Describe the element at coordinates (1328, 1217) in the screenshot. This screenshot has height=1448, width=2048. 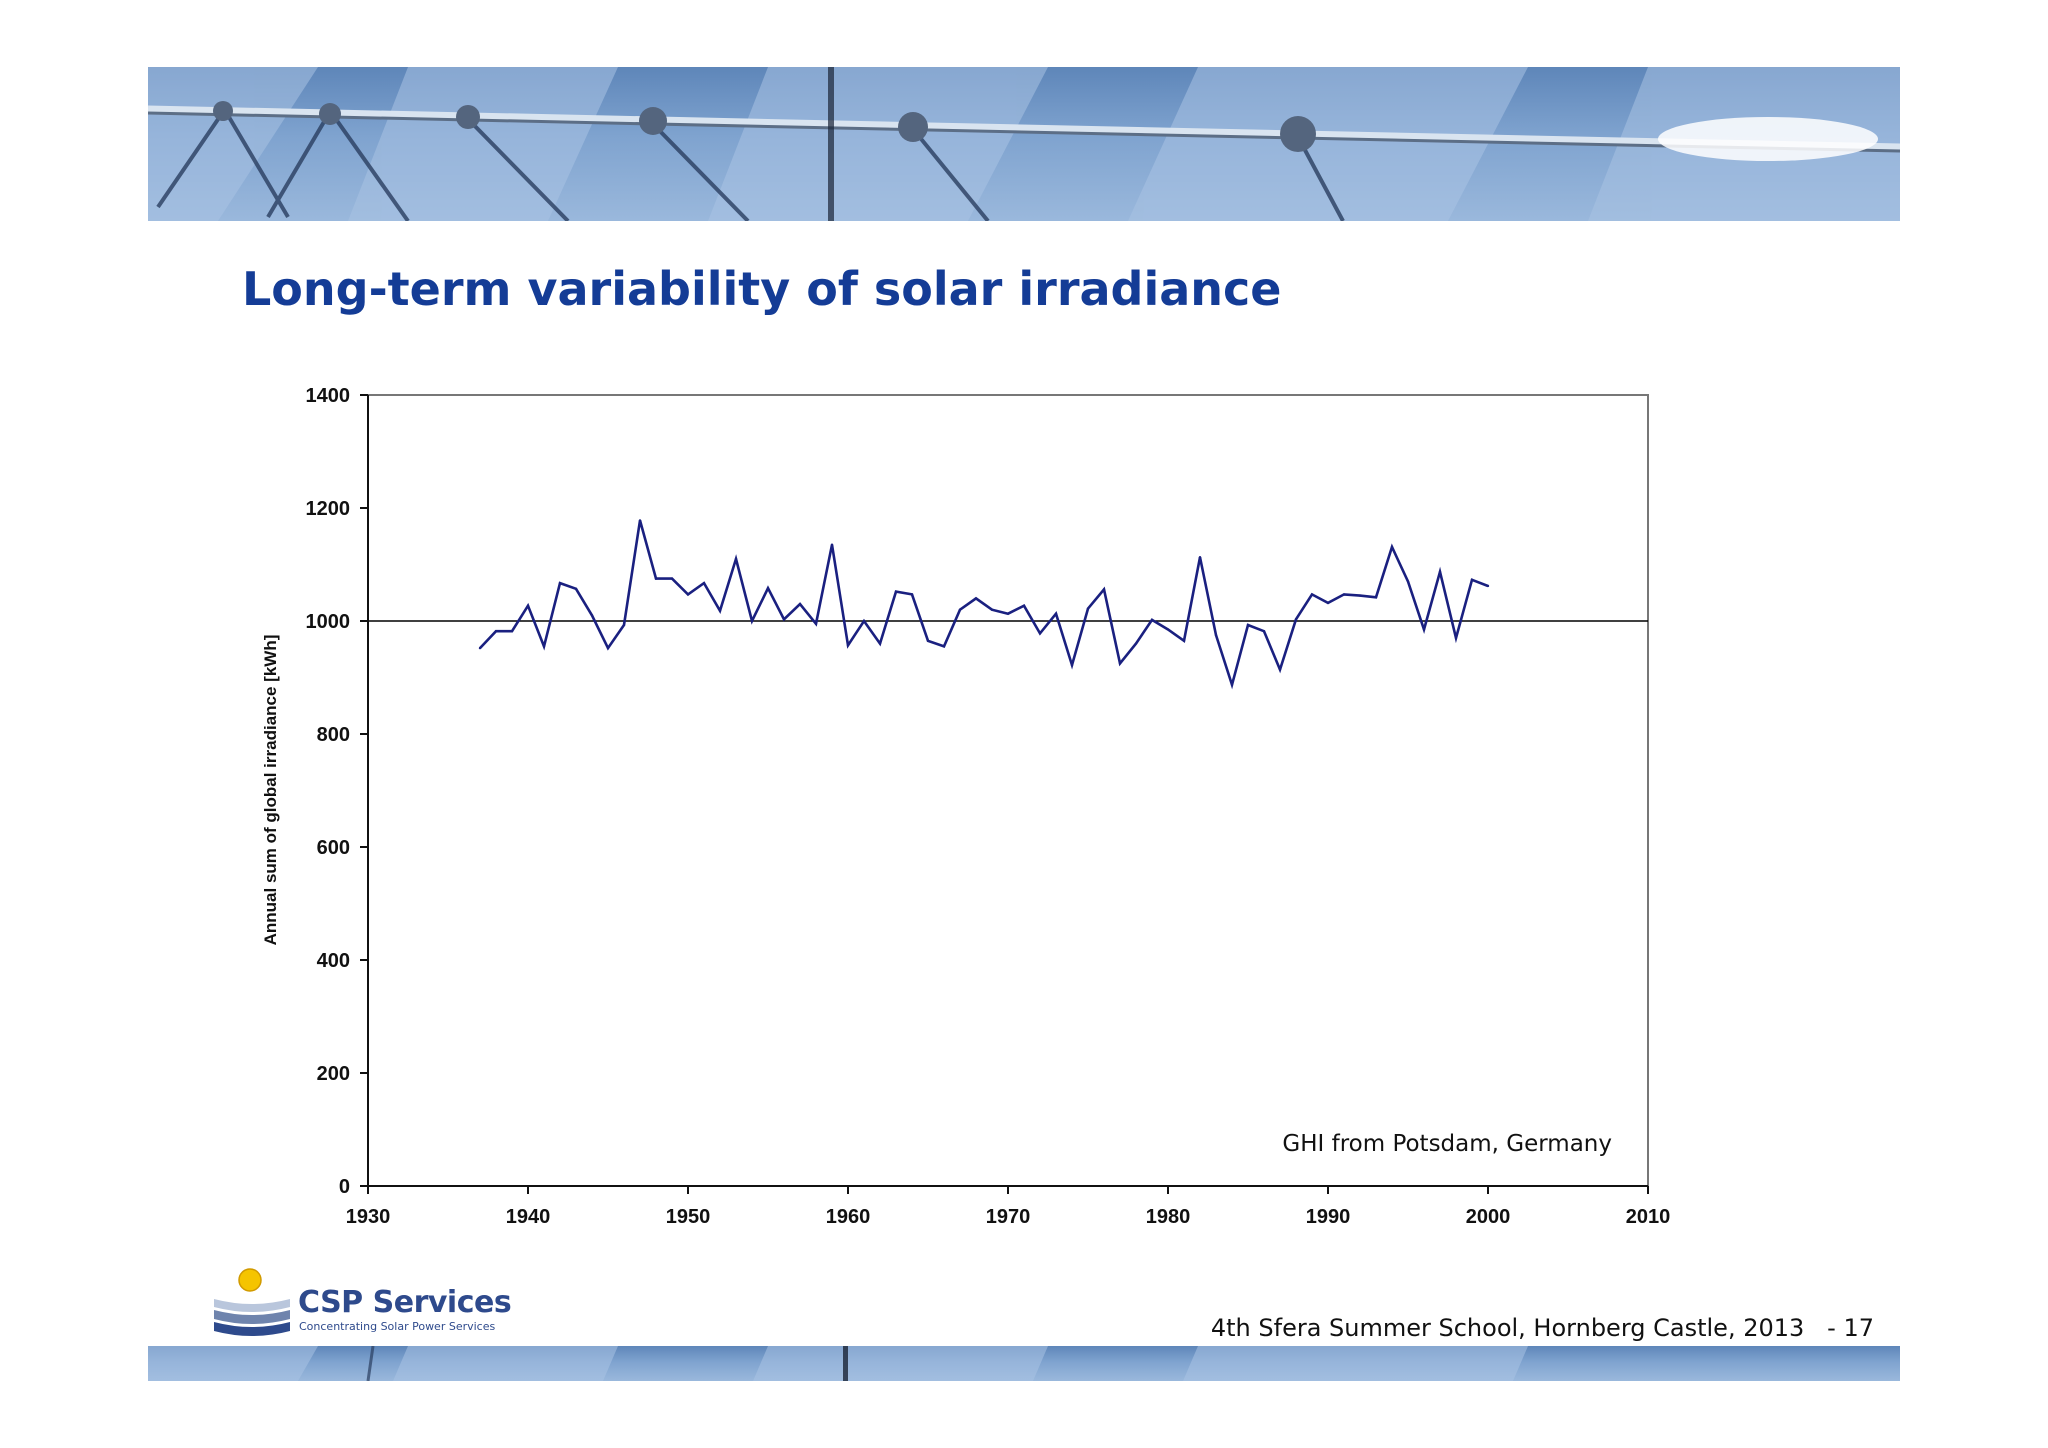
I see `x-tick-label: 1990` at that location.